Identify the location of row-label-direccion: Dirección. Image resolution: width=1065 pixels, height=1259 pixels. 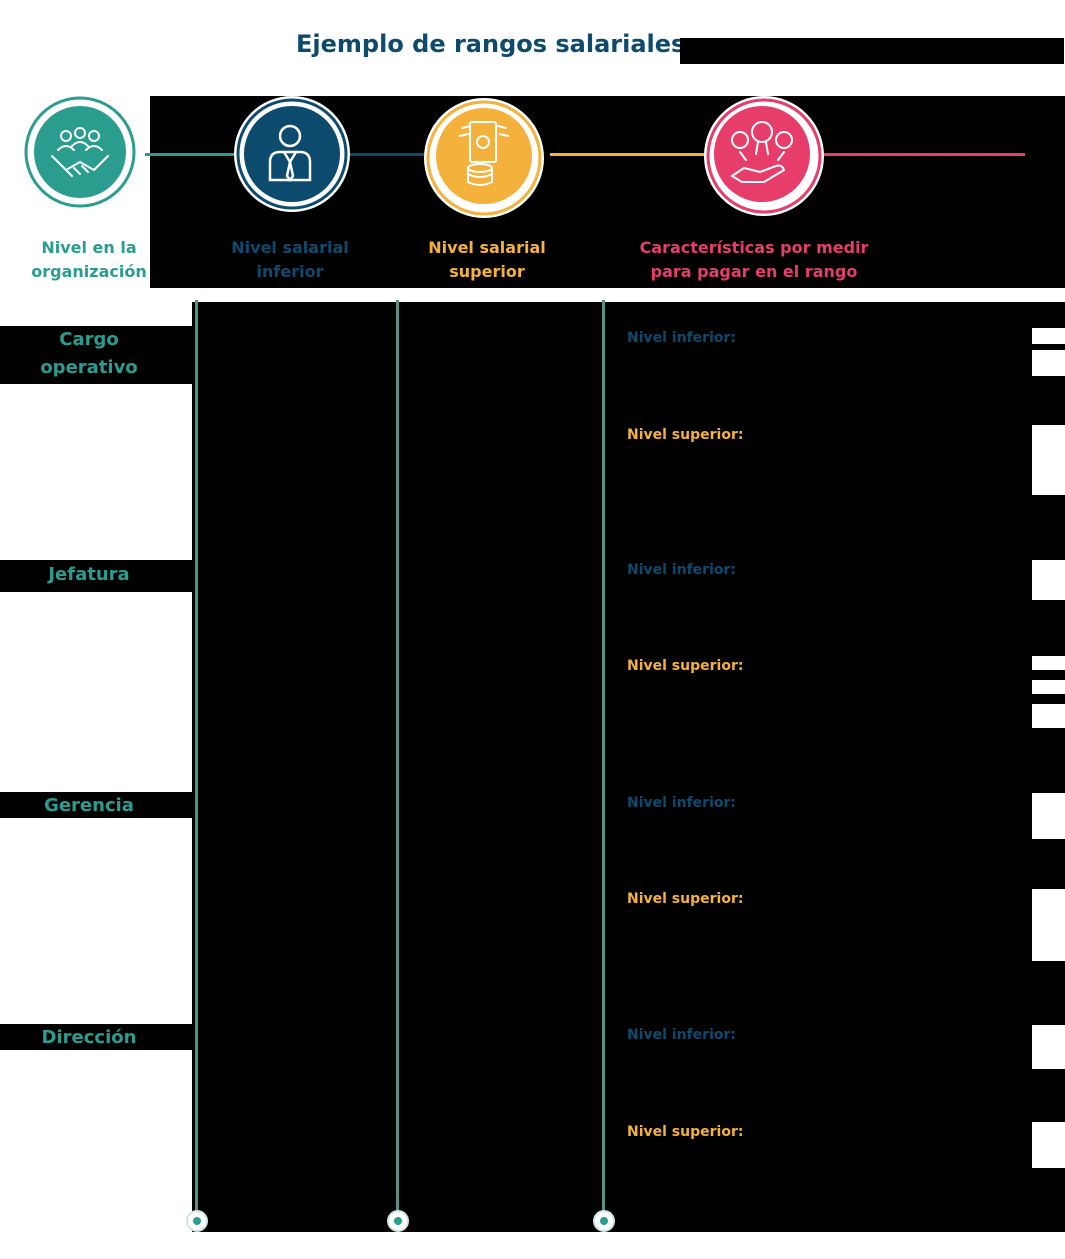
(89, 1037).